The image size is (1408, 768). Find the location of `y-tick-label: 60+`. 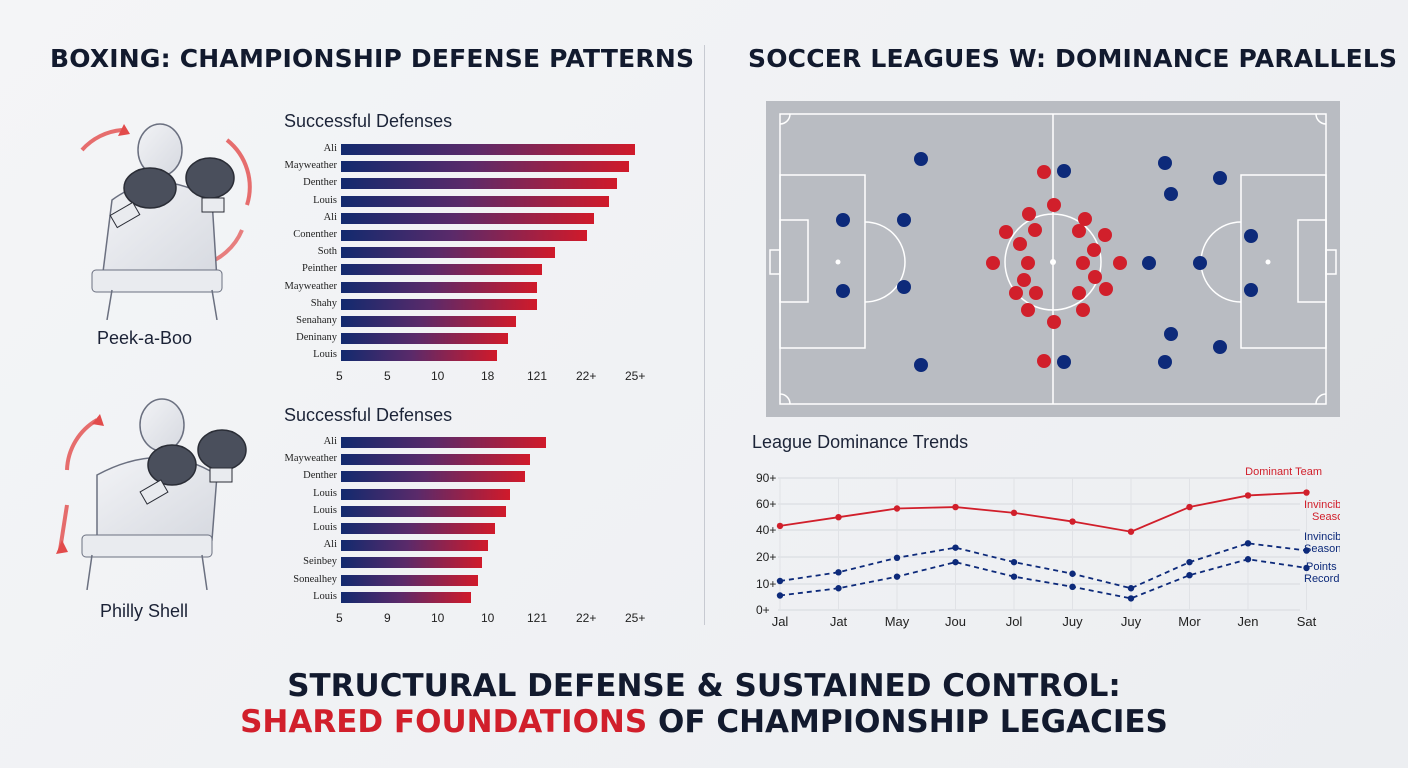

y-tick-label: 60+ is located at coordinates (766, 504).